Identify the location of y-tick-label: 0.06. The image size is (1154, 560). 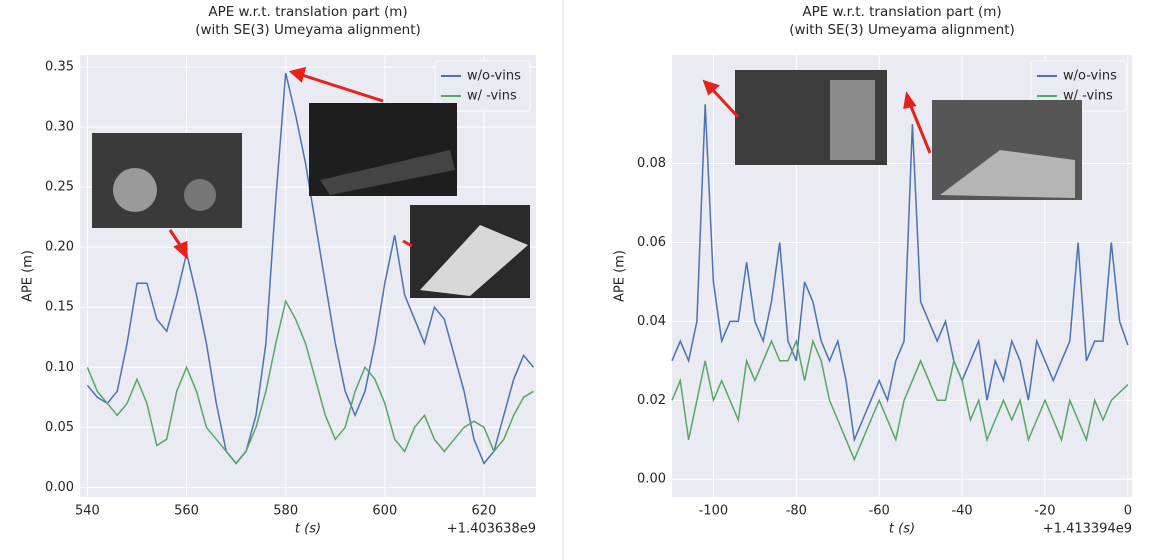
(651, 242).